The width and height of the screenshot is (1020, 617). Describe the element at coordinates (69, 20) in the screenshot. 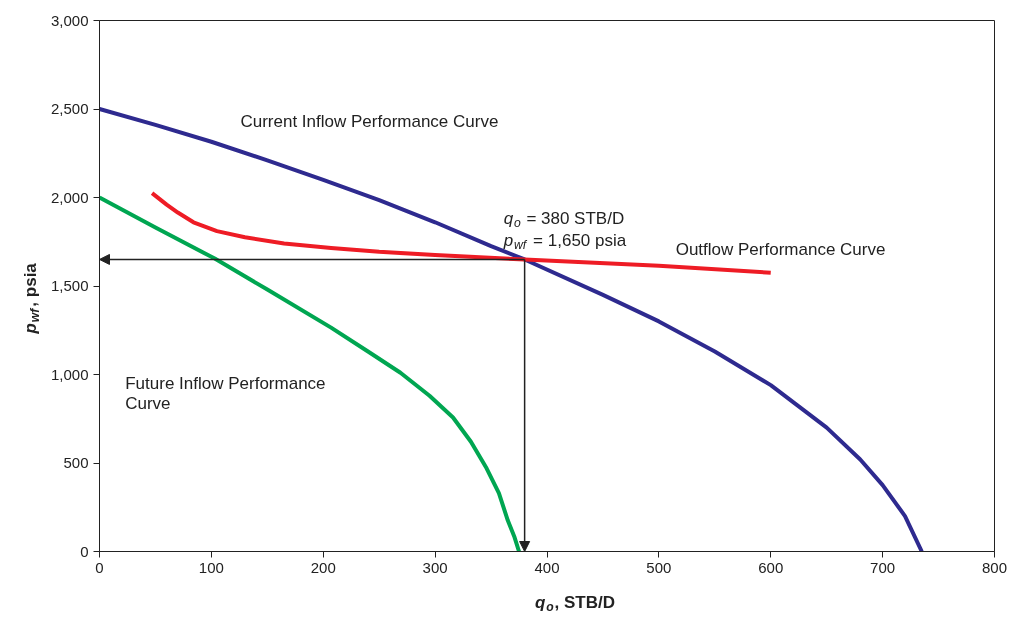

I see `y-tick-label: 3,000` at that location.